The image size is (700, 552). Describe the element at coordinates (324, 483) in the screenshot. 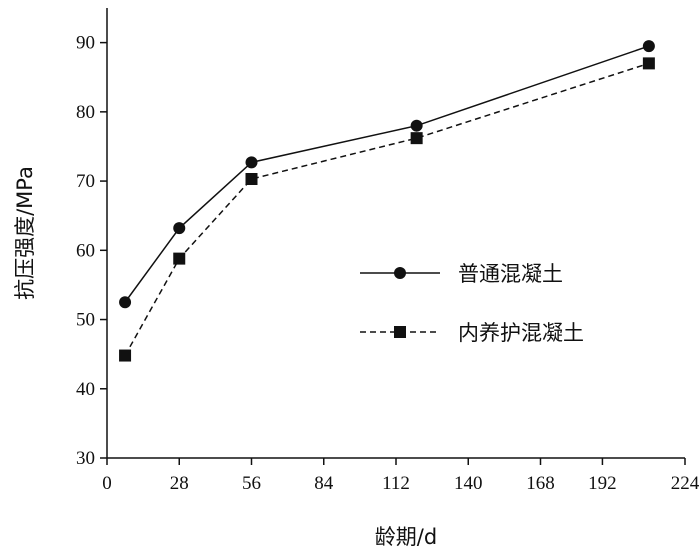

I see `x-tick-label: 84` at that location.